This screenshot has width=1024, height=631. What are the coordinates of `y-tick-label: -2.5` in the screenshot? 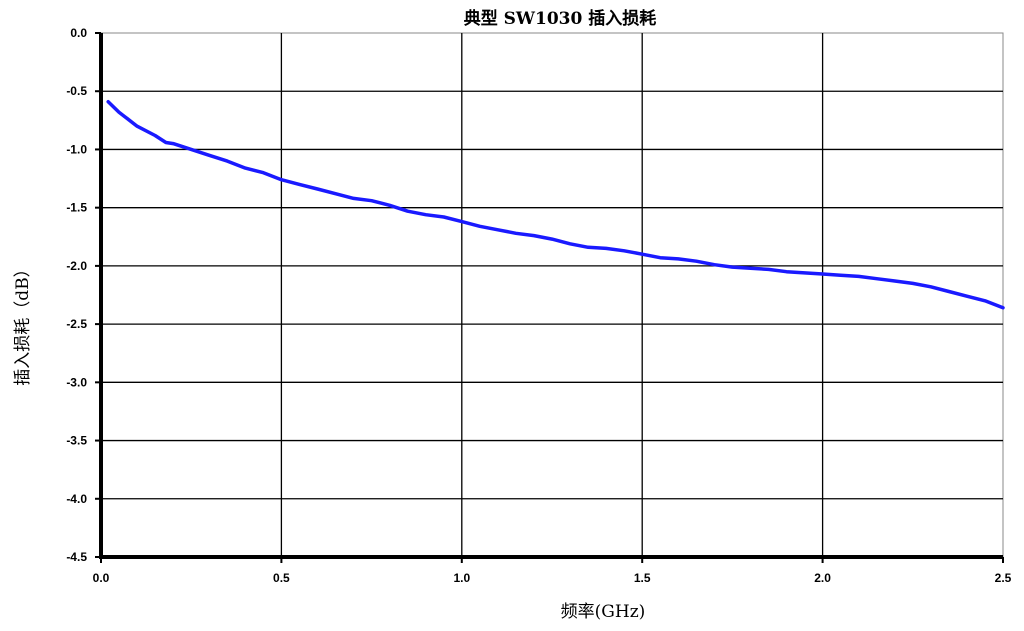 It's located at (76, 324).